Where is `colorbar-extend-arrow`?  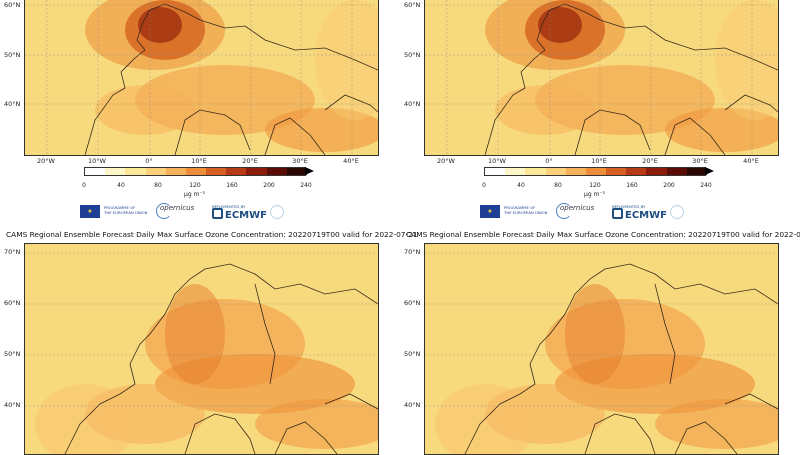
colorbar-extend-arrow is located at coordinates (309, 171).